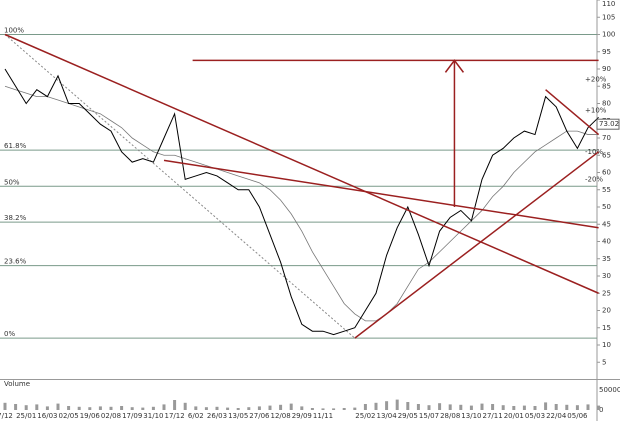 The image size is (620, 421). What do you see at coordinates (15, 146) in the screenshot?
I see `level-label: 61.8%` at bounding box center [15, 146].